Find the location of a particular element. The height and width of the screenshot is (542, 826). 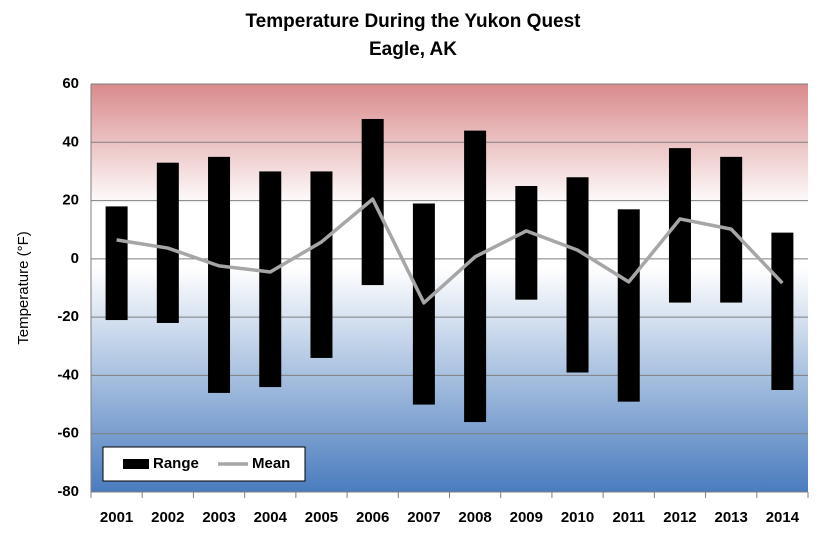

y-tick-label: -20 is located at coordinates (68, 316).